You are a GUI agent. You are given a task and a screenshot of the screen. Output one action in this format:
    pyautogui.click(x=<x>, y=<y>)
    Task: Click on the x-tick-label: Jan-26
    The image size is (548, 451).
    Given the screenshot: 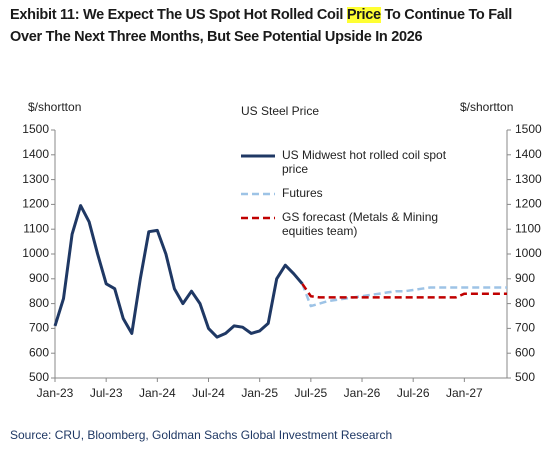 What is the action you would take?
    pyautogui.click(x=362, y=393)
    